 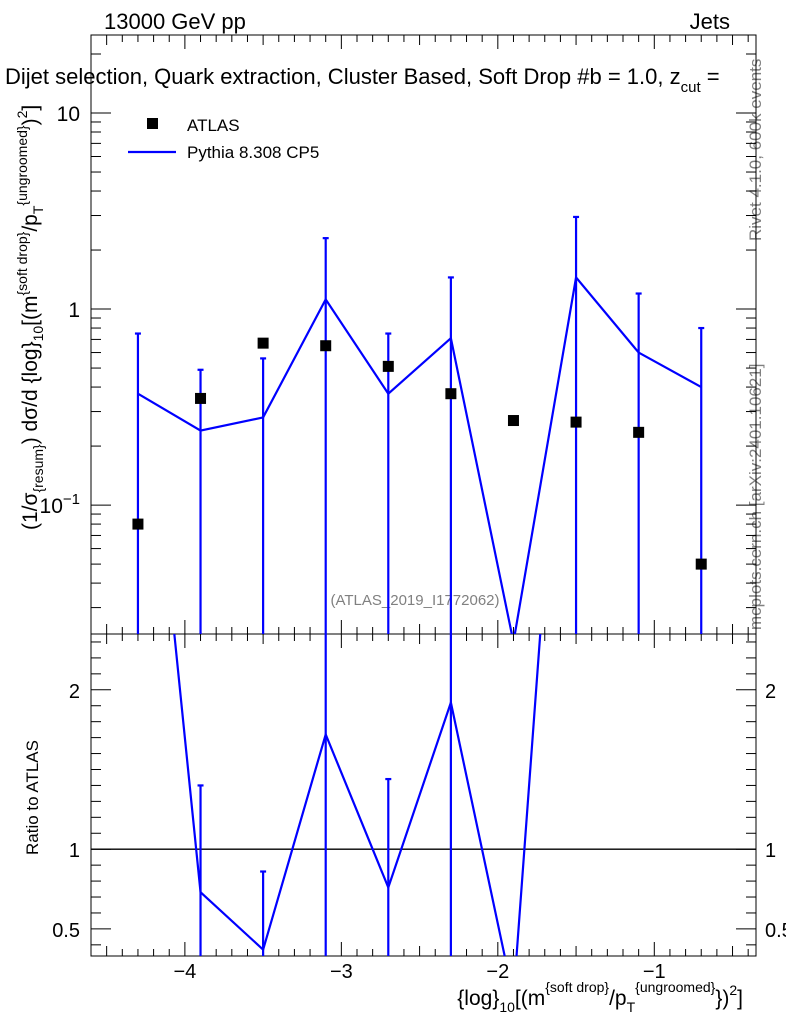 I want to click on category-label: Jets, so click(x=710, y=21).